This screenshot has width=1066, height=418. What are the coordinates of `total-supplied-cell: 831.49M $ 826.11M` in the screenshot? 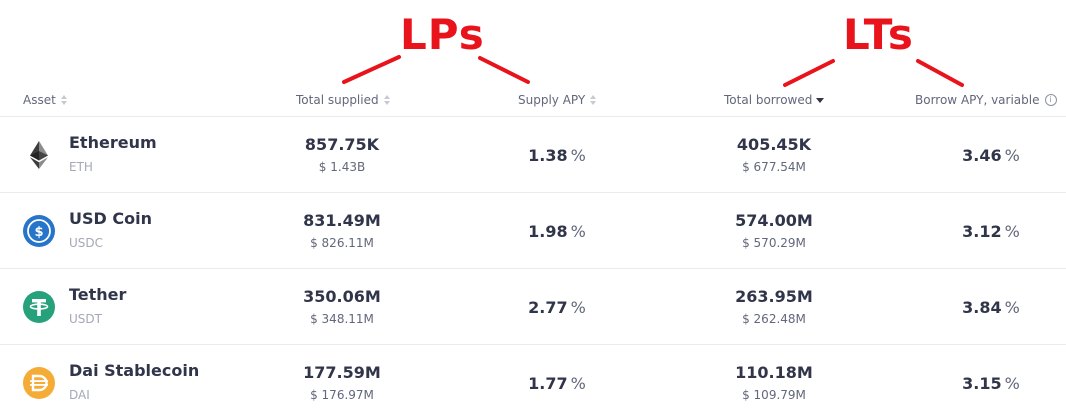 It's located at (342, 230).